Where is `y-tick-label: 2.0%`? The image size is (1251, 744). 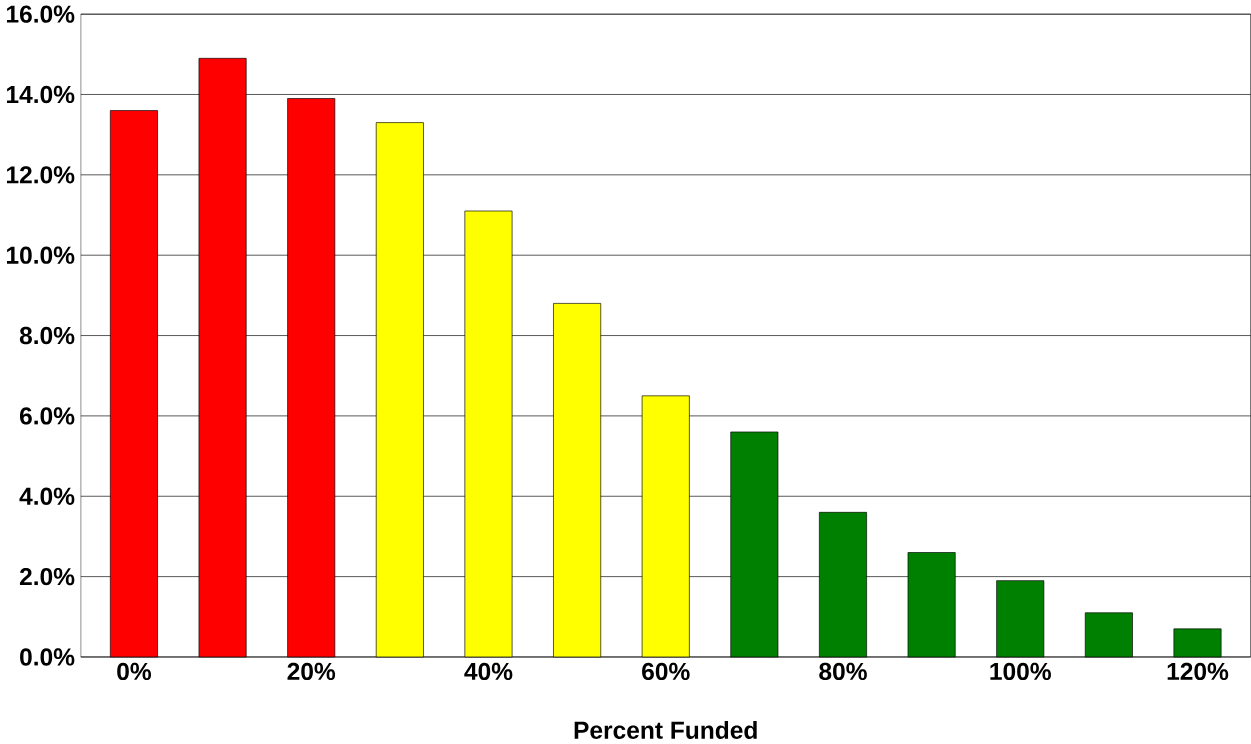 y-tick-label: 2.0% is located at coordinates (47, 576).